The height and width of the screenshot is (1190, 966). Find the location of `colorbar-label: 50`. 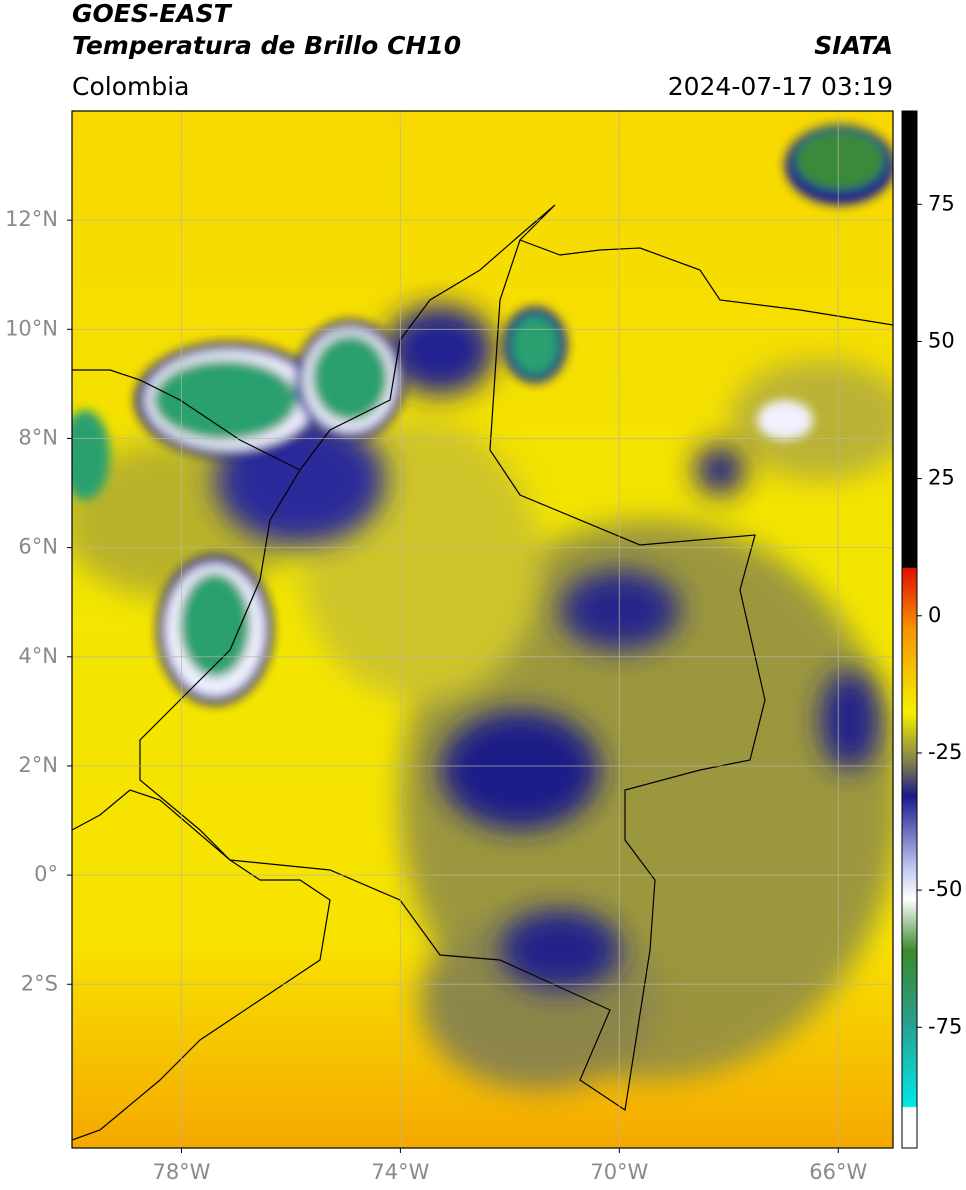

colorbar-label: 50 is located at coordinates (941, 340).